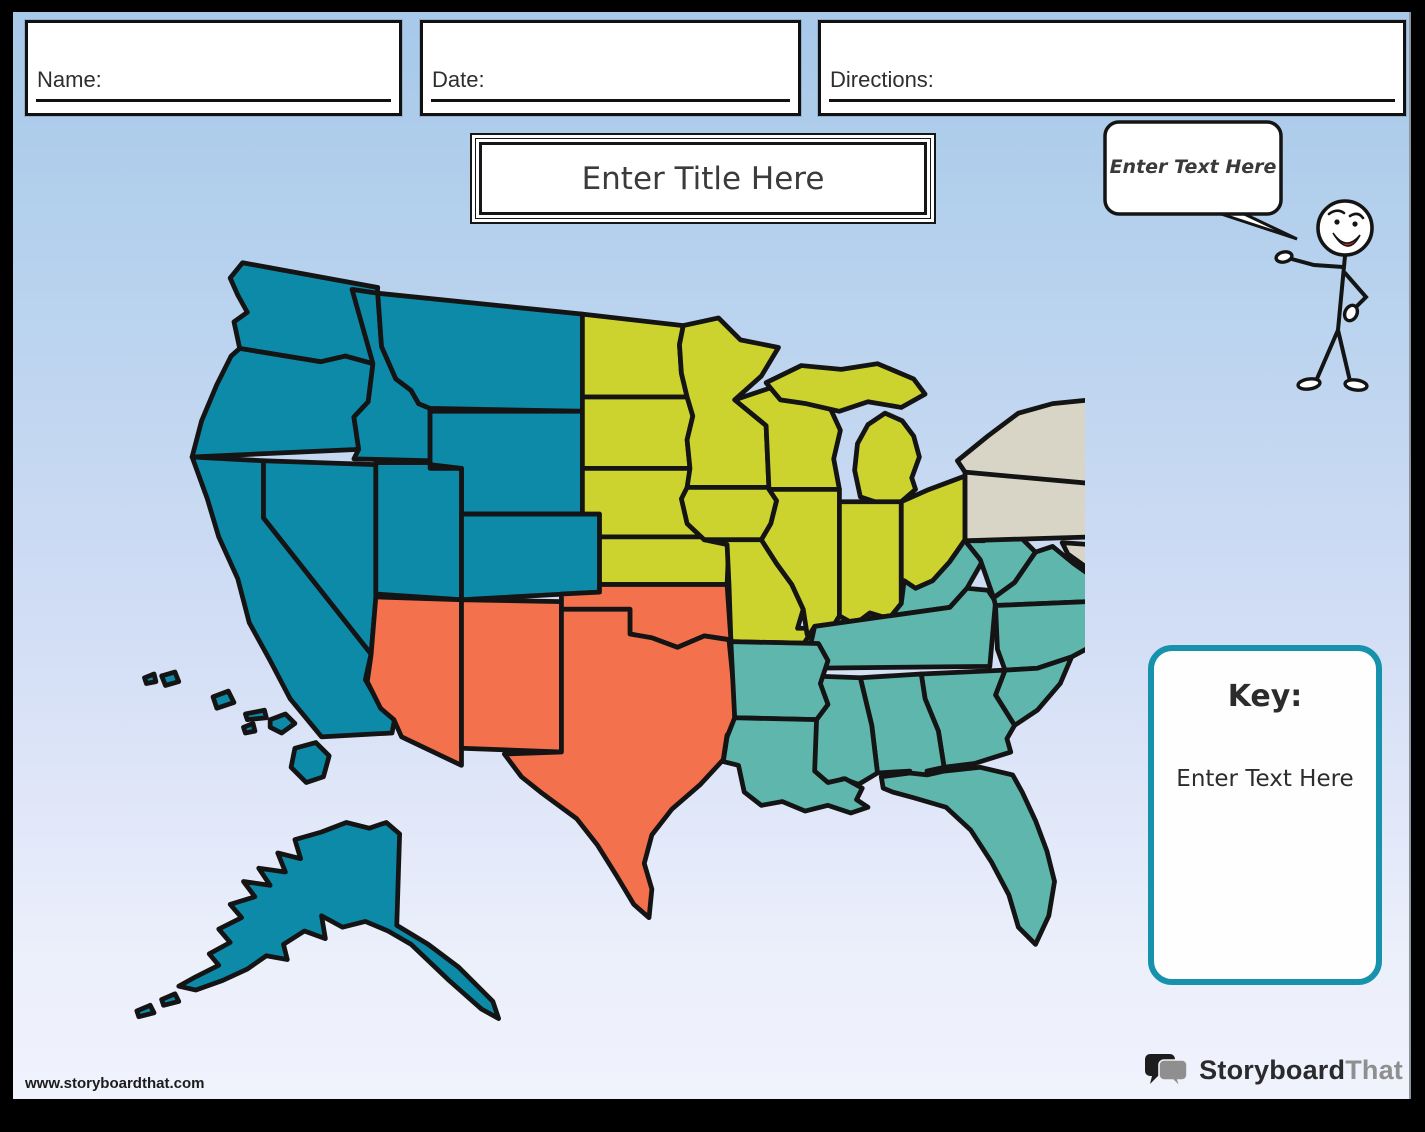  What do you see at coordinates (638, 432) in the screenshot?
I see `state-south-dakota` at bounding box center [638, 432].